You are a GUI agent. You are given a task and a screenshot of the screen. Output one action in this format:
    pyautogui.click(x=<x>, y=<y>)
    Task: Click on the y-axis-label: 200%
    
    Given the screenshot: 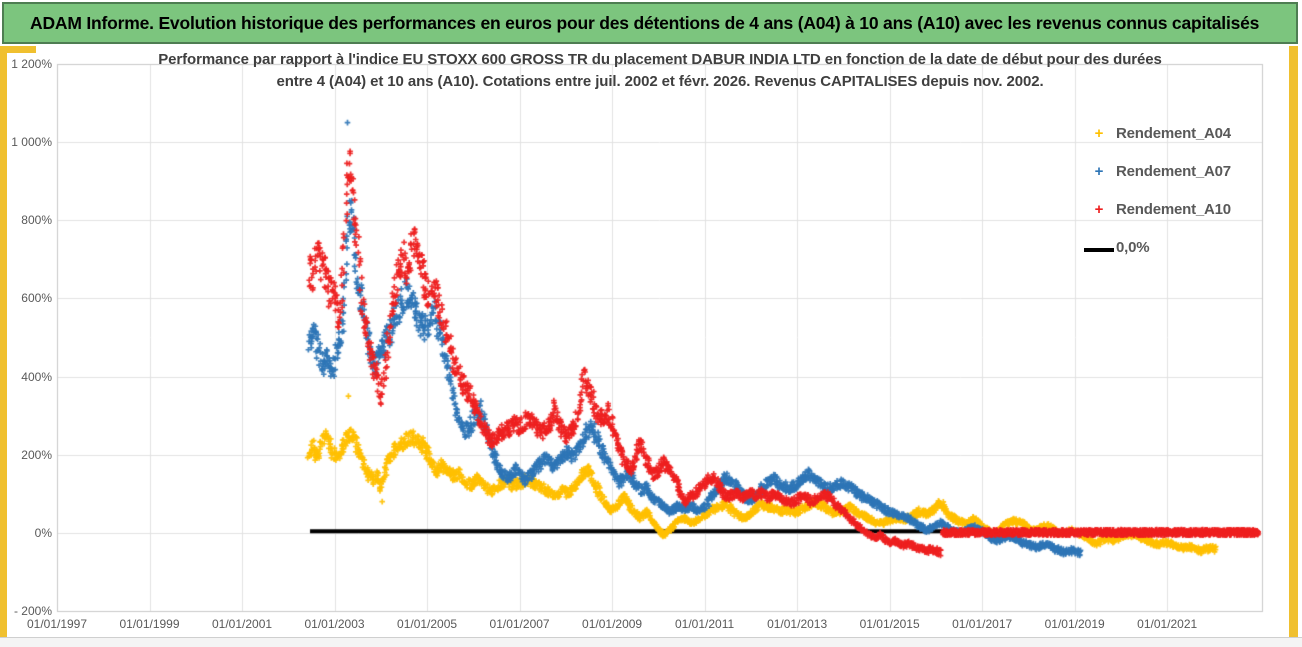 What is the action you would take?
    pyautogui.click(x=36, y=454)
    